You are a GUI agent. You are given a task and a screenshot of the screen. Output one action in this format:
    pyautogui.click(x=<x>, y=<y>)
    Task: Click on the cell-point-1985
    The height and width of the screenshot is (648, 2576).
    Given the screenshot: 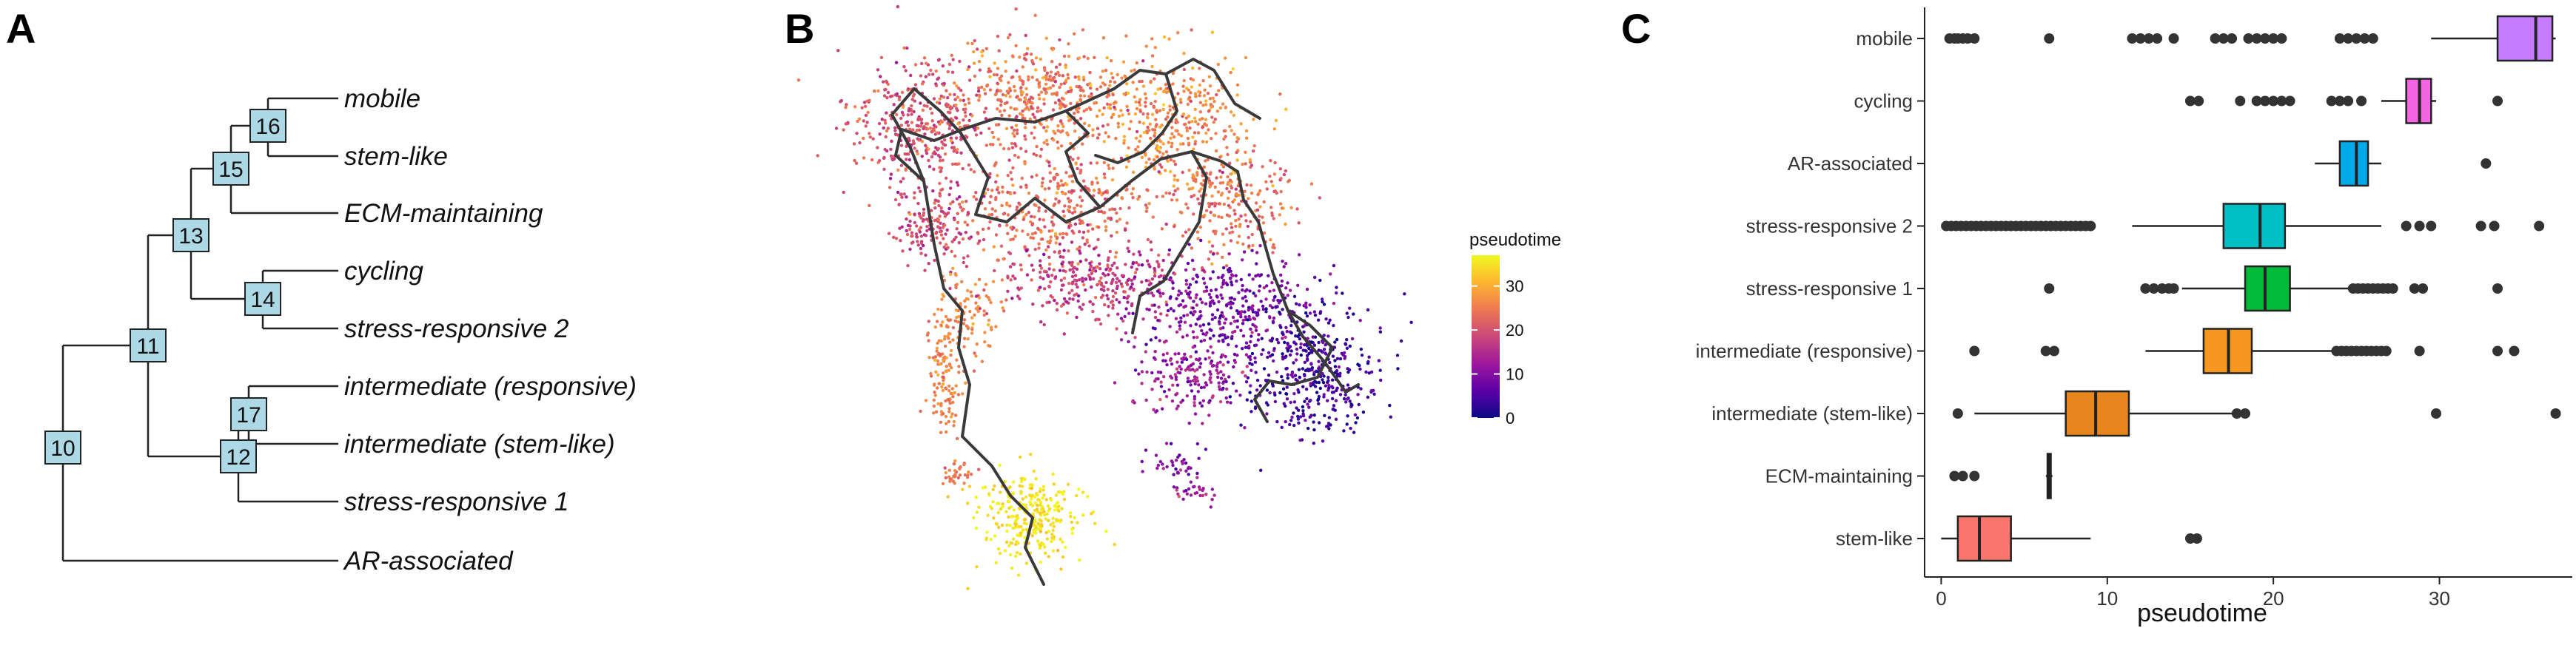 What is the action you would take?
    pyautogui.click(x=1125, y=230)
    